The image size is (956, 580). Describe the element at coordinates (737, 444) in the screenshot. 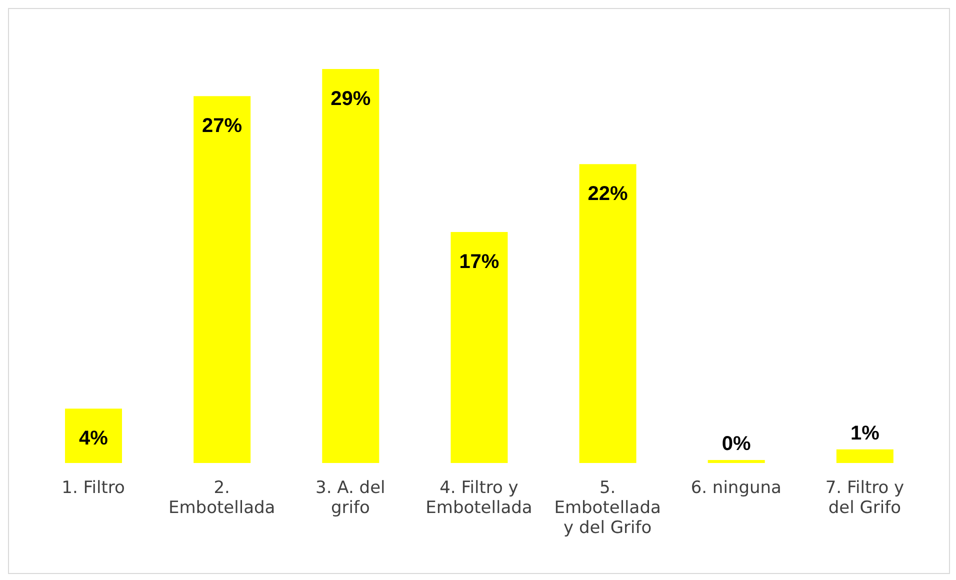

I see `data-label: 0%` at that location.